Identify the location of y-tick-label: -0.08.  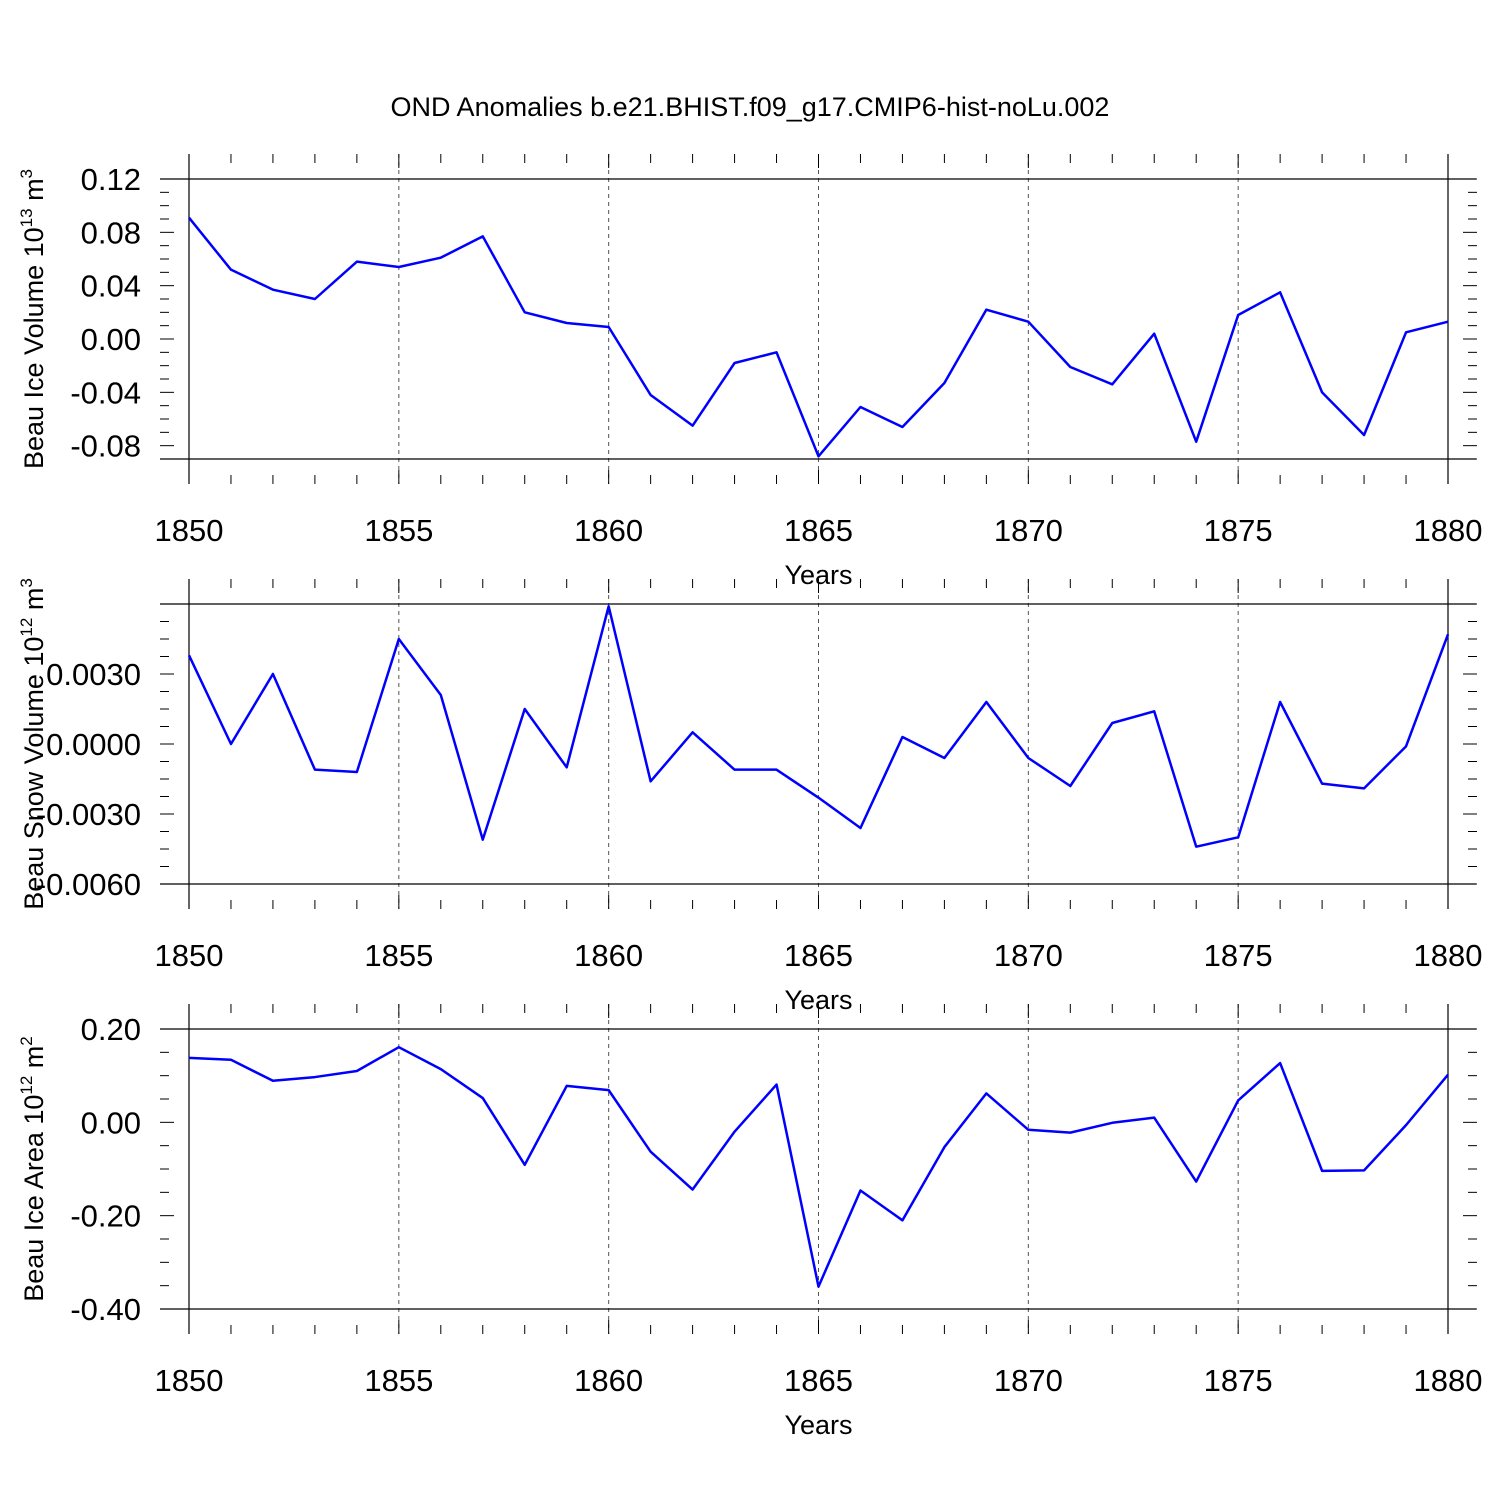
(105, 446).